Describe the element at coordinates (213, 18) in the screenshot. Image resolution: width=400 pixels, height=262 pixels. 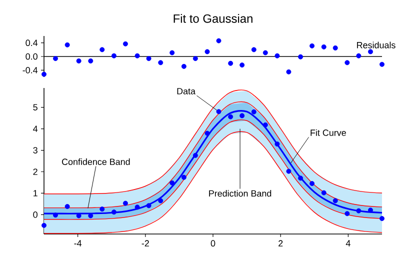
I see `chart-title: Fit to Gaussian` at that location.